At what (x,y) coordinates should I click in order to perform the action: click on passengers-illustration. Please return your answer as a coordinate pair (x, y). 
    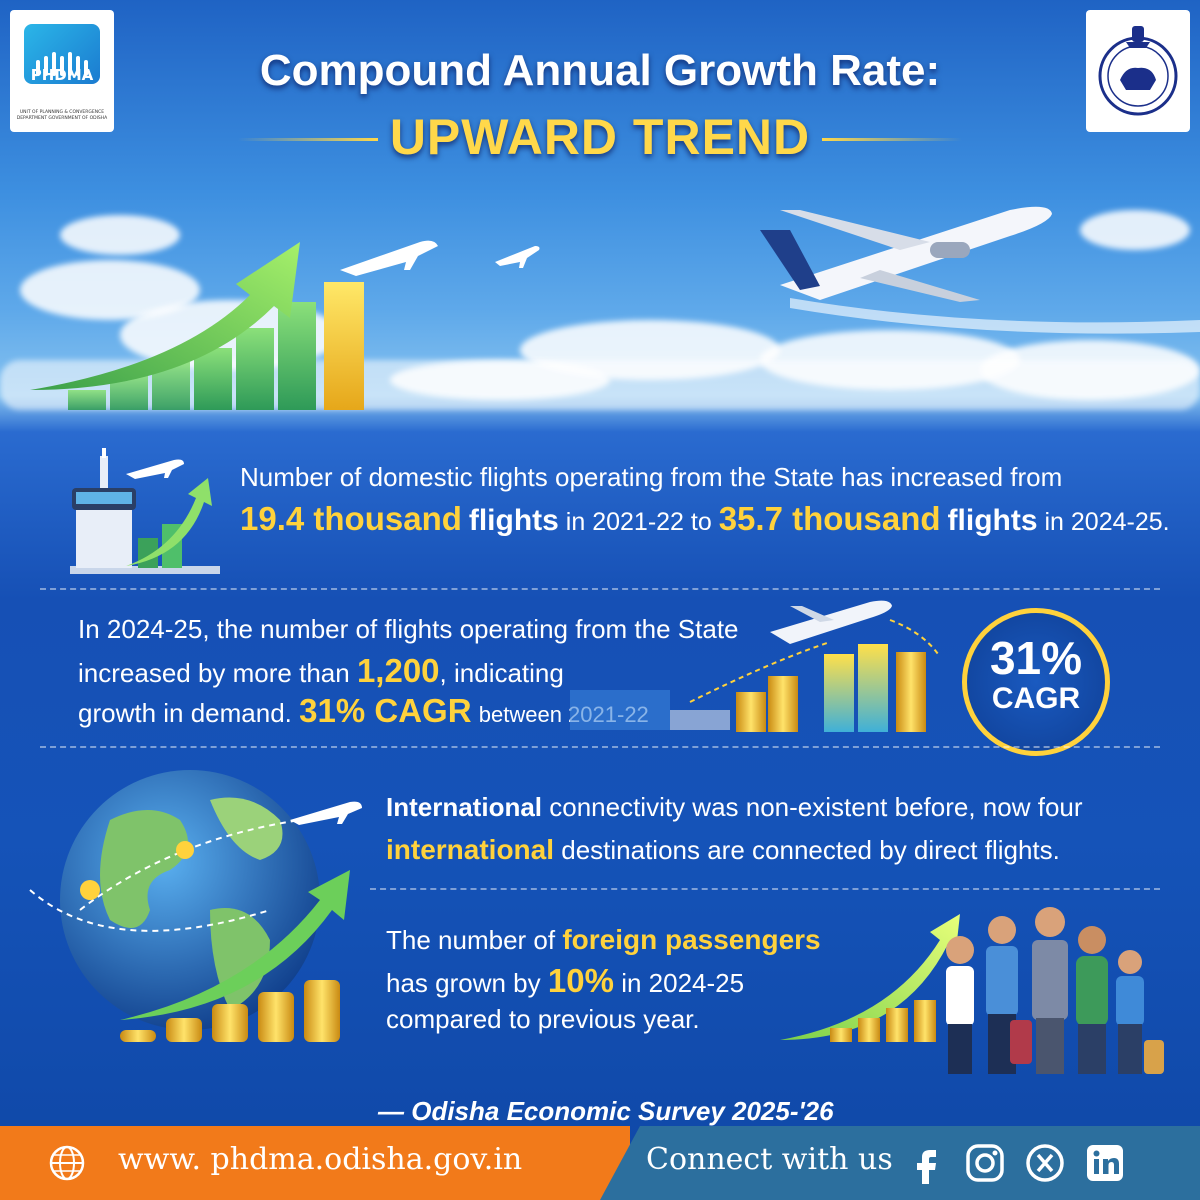
    Looking at the image, I should click on (972, 990).